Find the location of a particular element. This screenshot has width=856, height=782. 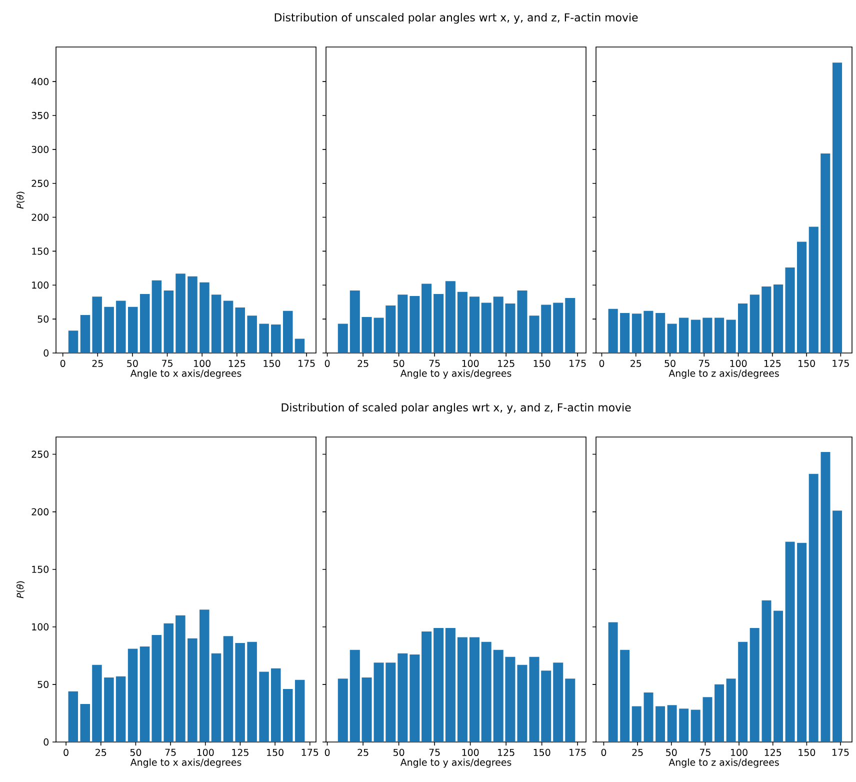

x-axis-title: Angle to z axis/degrees is located at coordinates (723, 374).